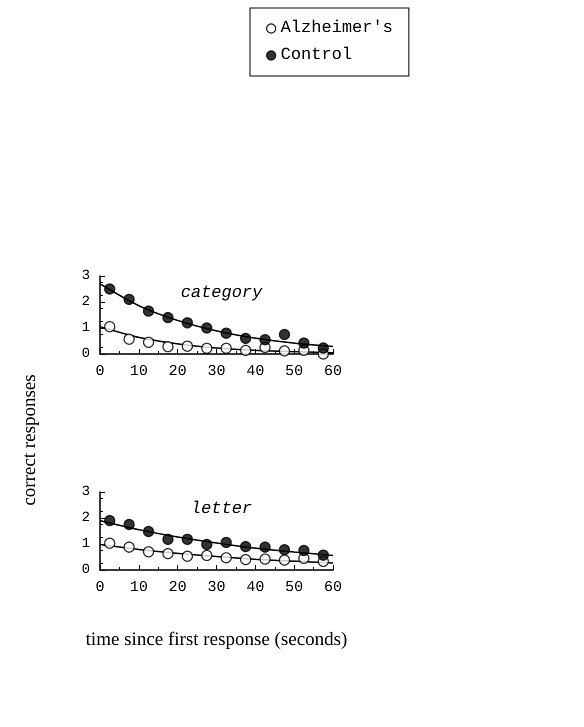 The width and height of the screenshot is (584, 727). Describe the element at coordinates (30, 440) in the screenshot. I see `y-axis-title: correct responses` at that location.